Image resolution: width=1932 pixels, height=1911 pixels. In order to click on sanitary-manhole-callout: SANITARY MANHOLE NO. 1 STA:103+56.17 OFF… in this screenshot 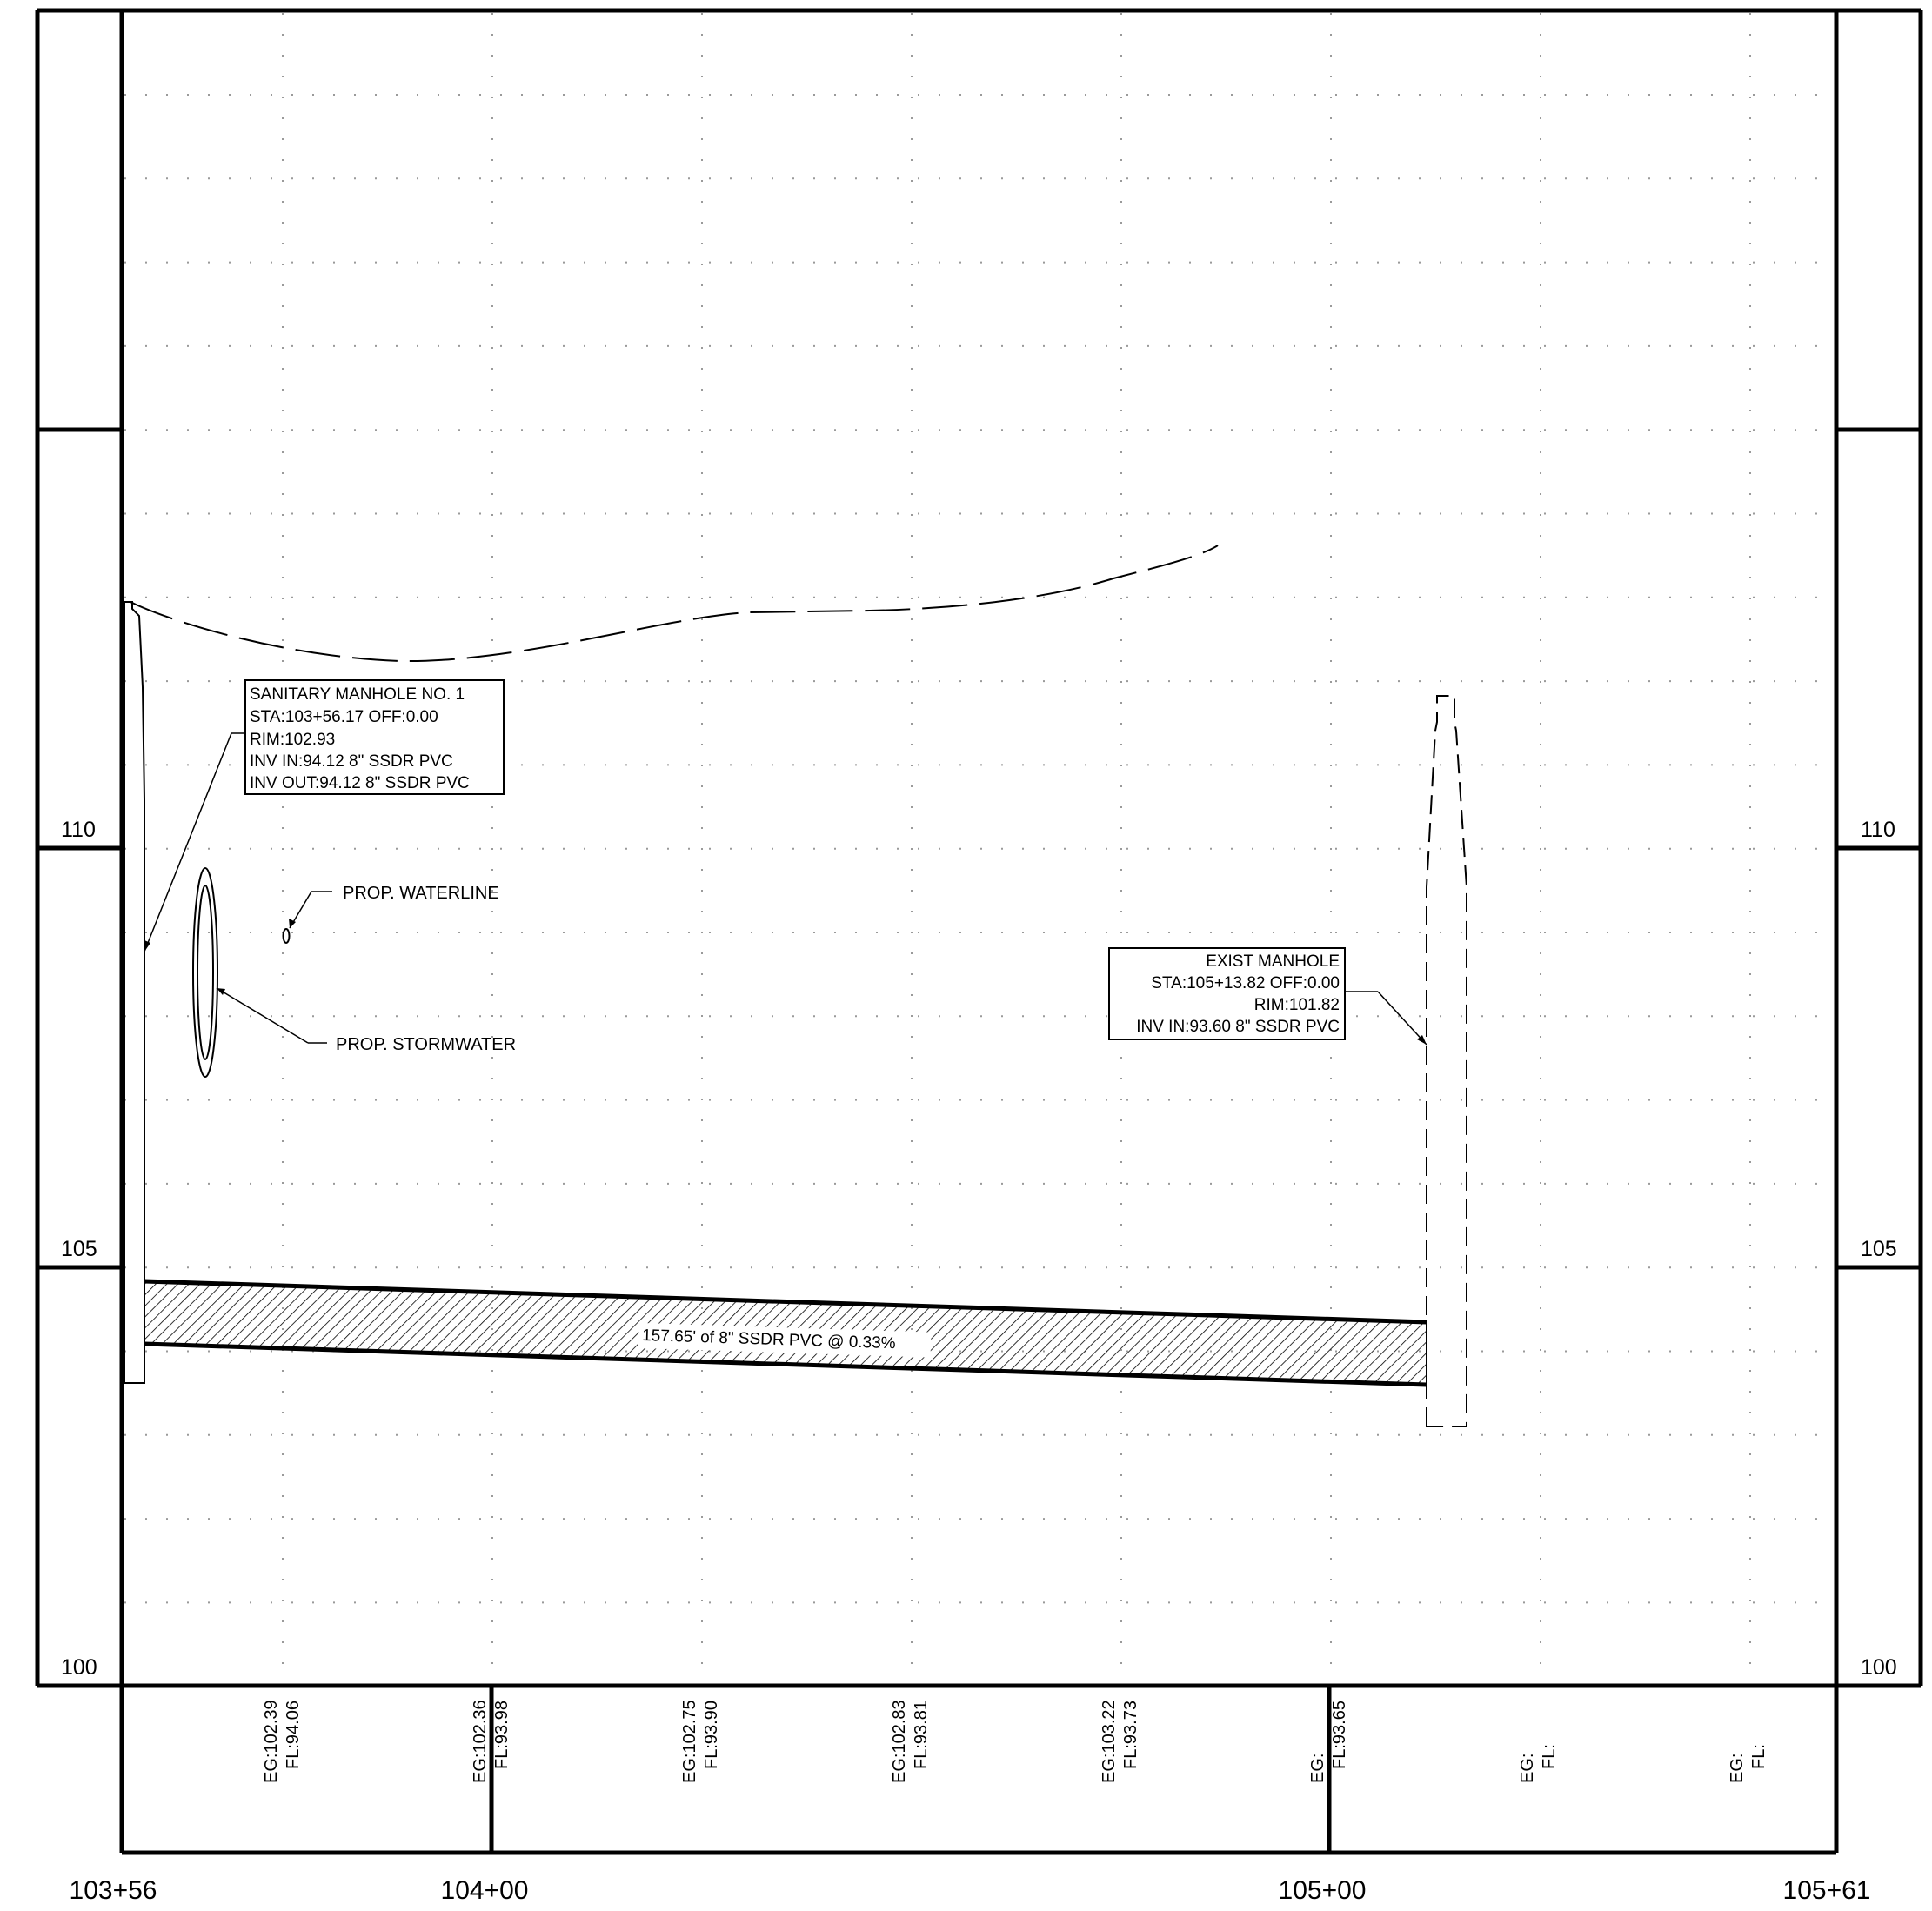, I will do `click(324, 815)`.